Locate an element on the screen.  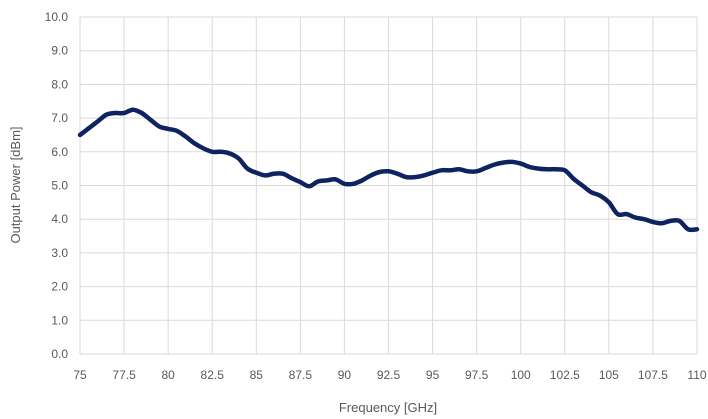
y-tick-label: 9.0 is located at coordinates (59, 51).